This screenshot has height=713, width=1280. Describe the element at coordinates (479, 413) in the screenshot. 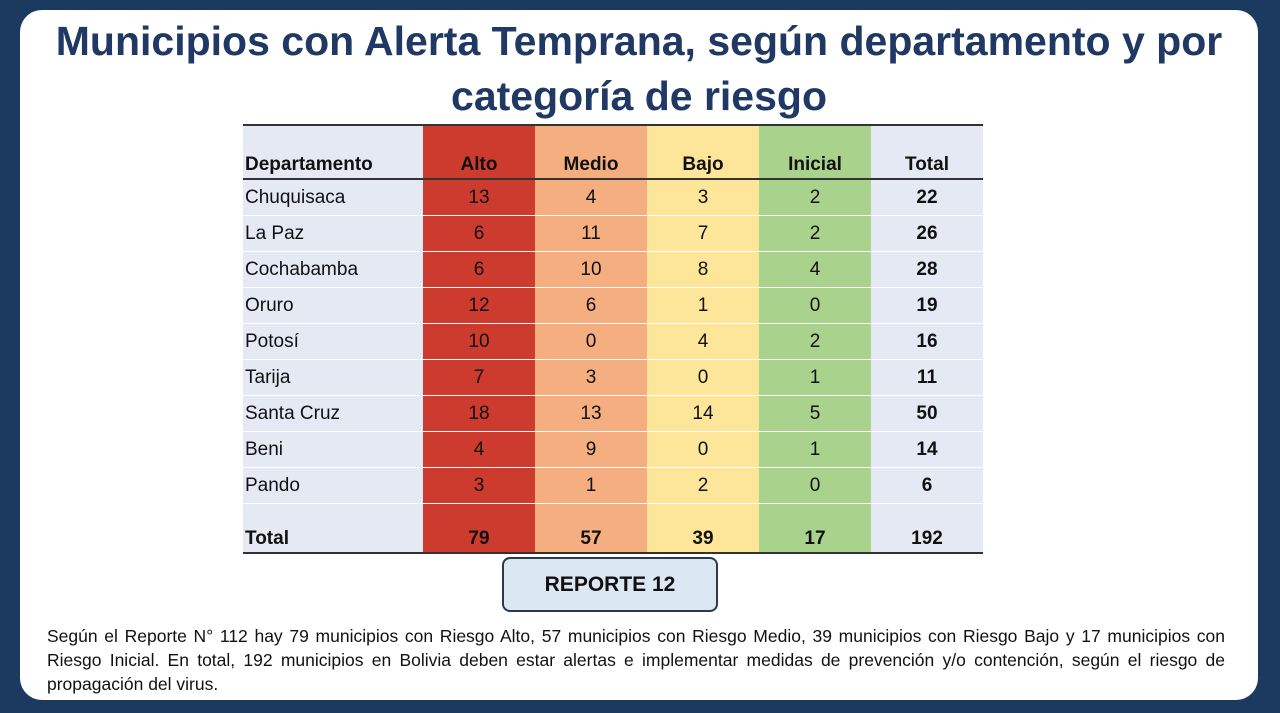

I see `value-cell: 18` at that location.